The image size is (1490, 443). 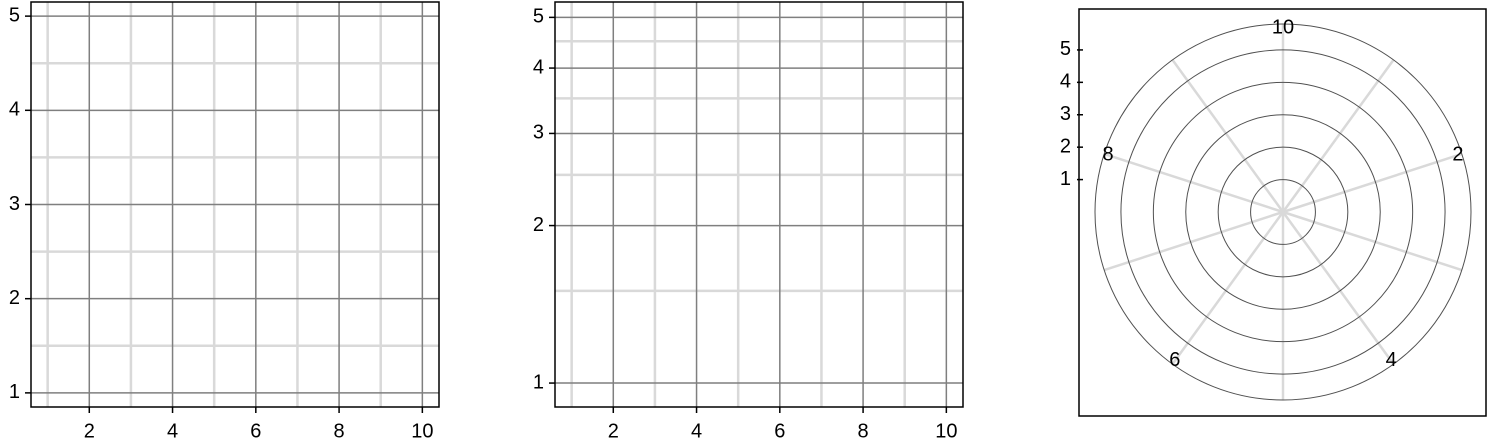 I want to click on theta-tick-label: 4, so click(x=1391, y=360).